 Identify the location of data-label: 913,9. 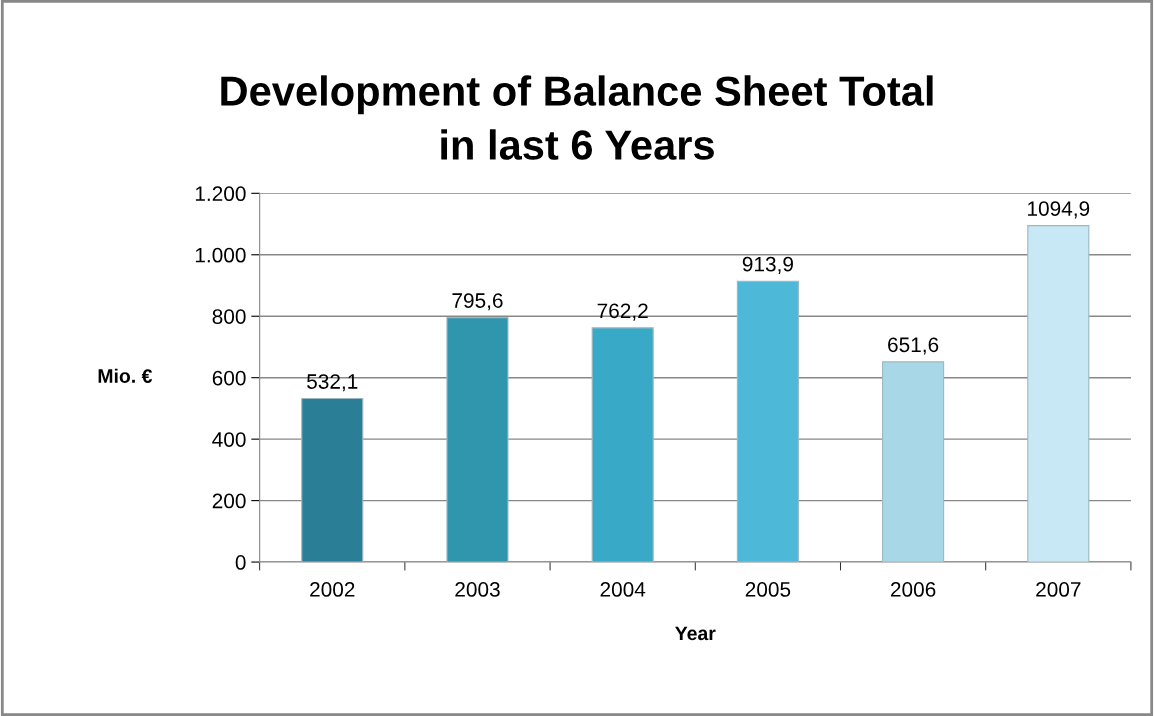
(767, 265).